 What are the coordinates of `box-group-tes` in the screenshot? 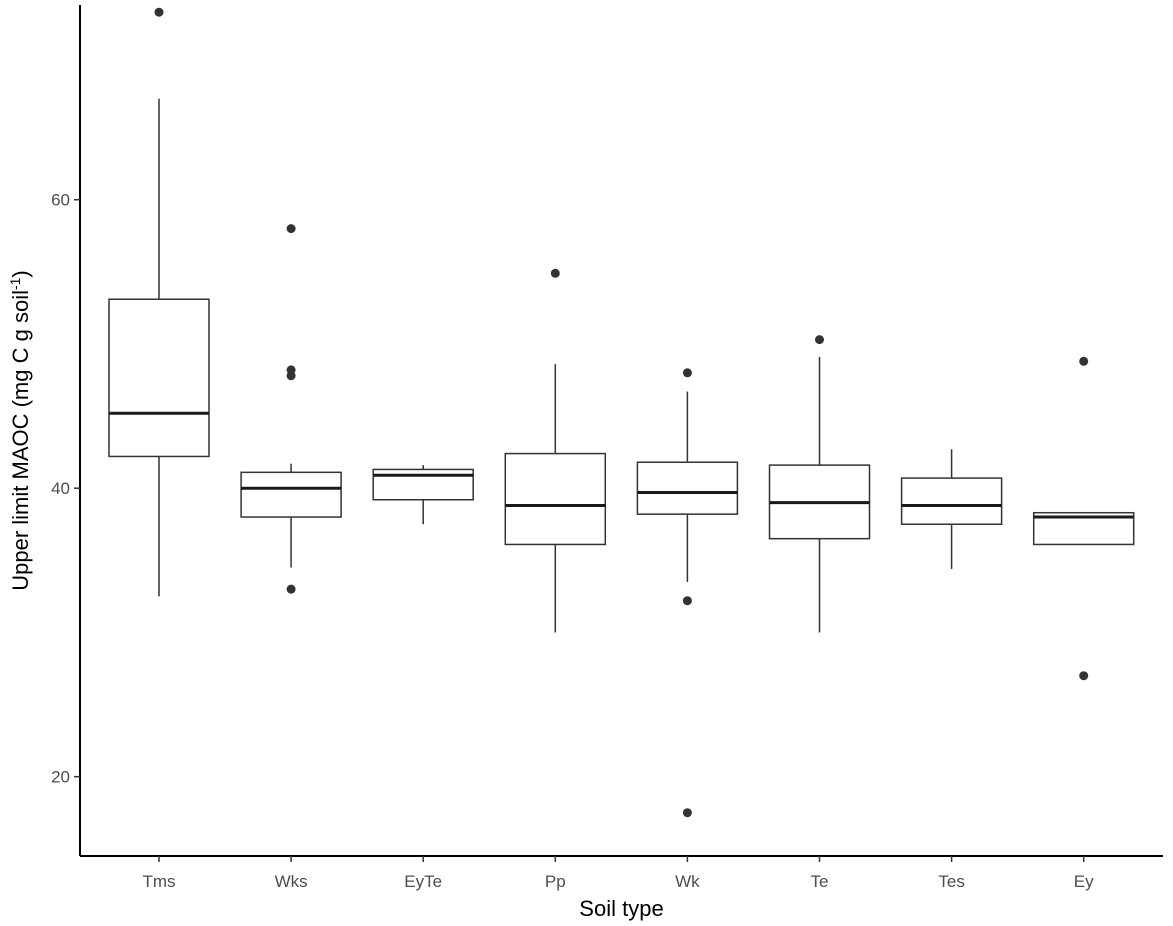 It's located at (951, 509).